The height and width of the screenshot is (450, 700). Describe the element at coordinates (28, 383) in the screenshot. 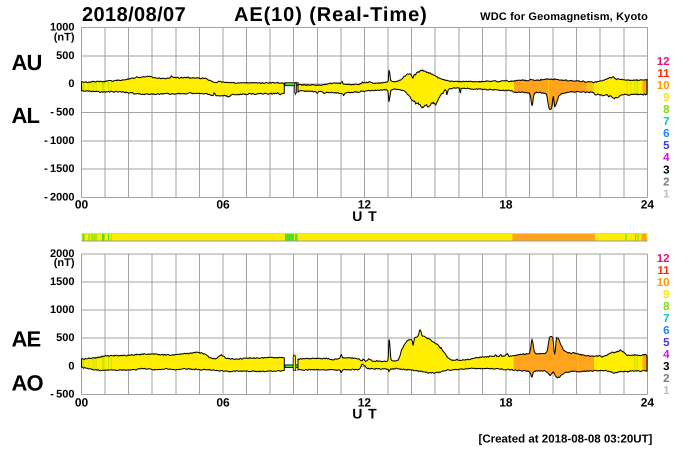

I see `svg-text: AO` at that location.